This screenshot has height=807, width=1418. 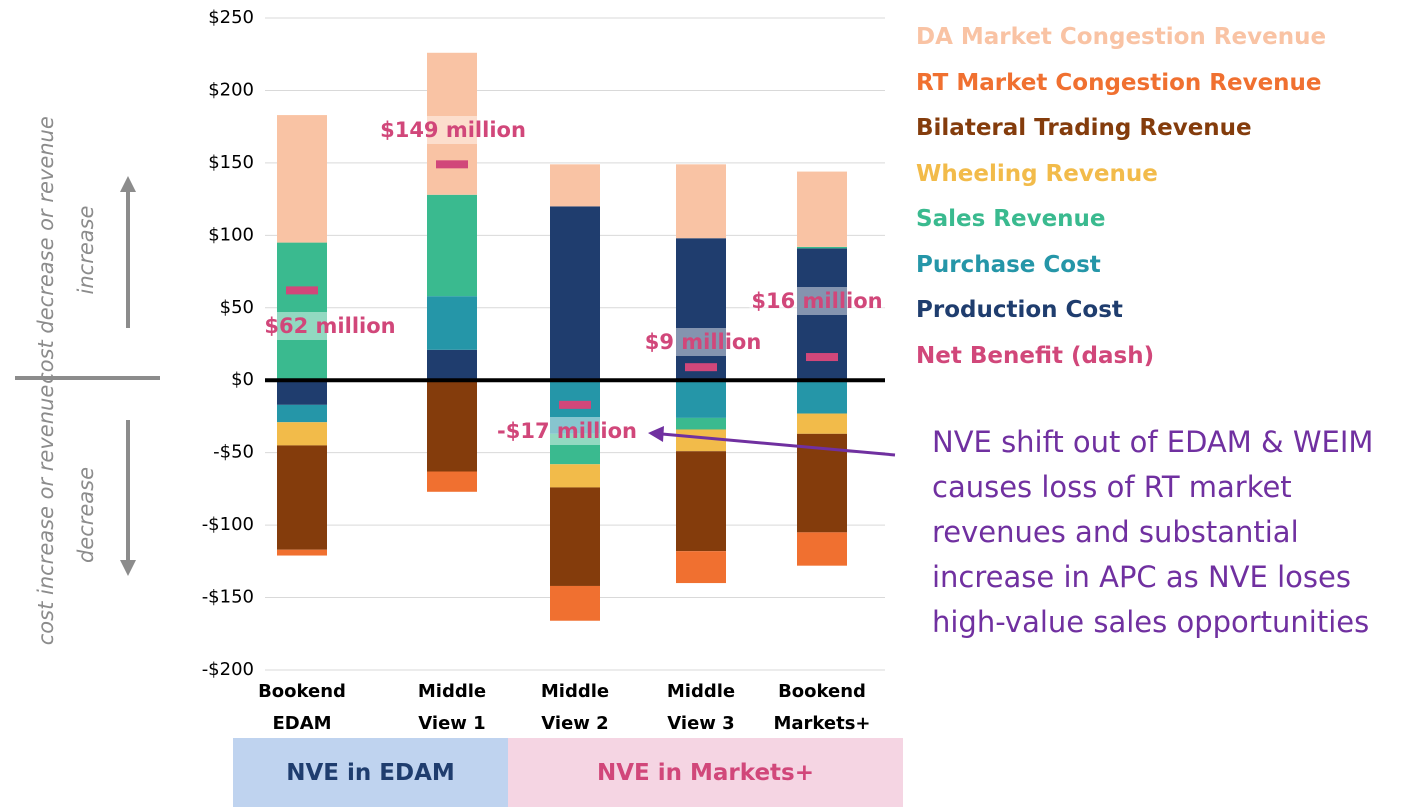 What do you see at coordinates (1035, 355) in the screenshot?
I see `legend-entry: Net Benefit (dash)` at bounding box center [1035, 355].